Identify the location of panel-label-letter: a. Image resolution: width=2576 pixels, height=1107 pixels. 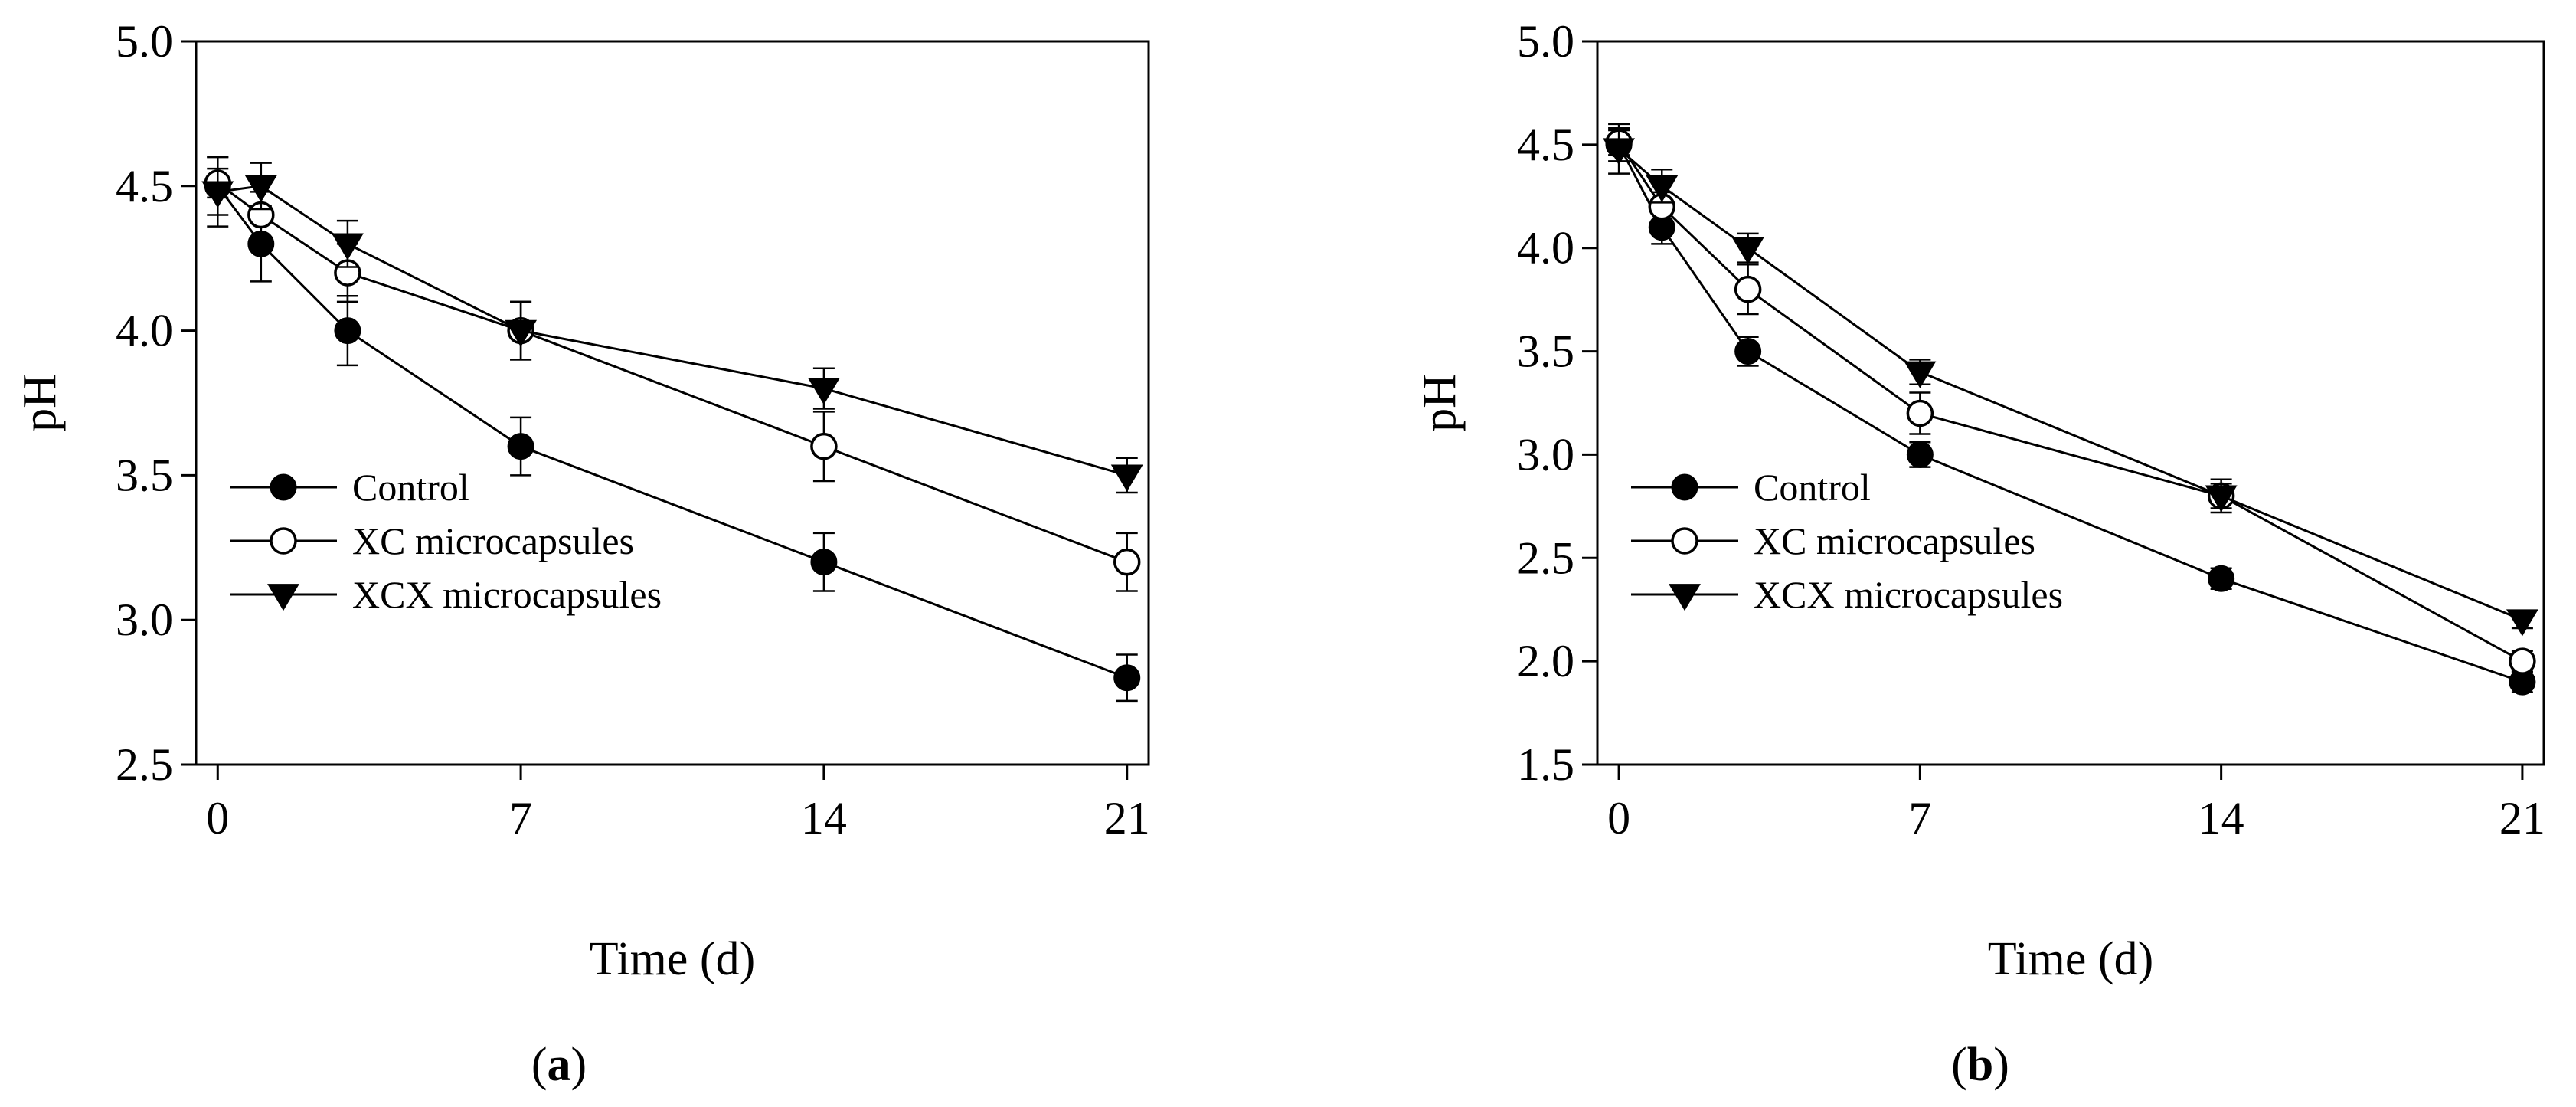
(559, 1065).